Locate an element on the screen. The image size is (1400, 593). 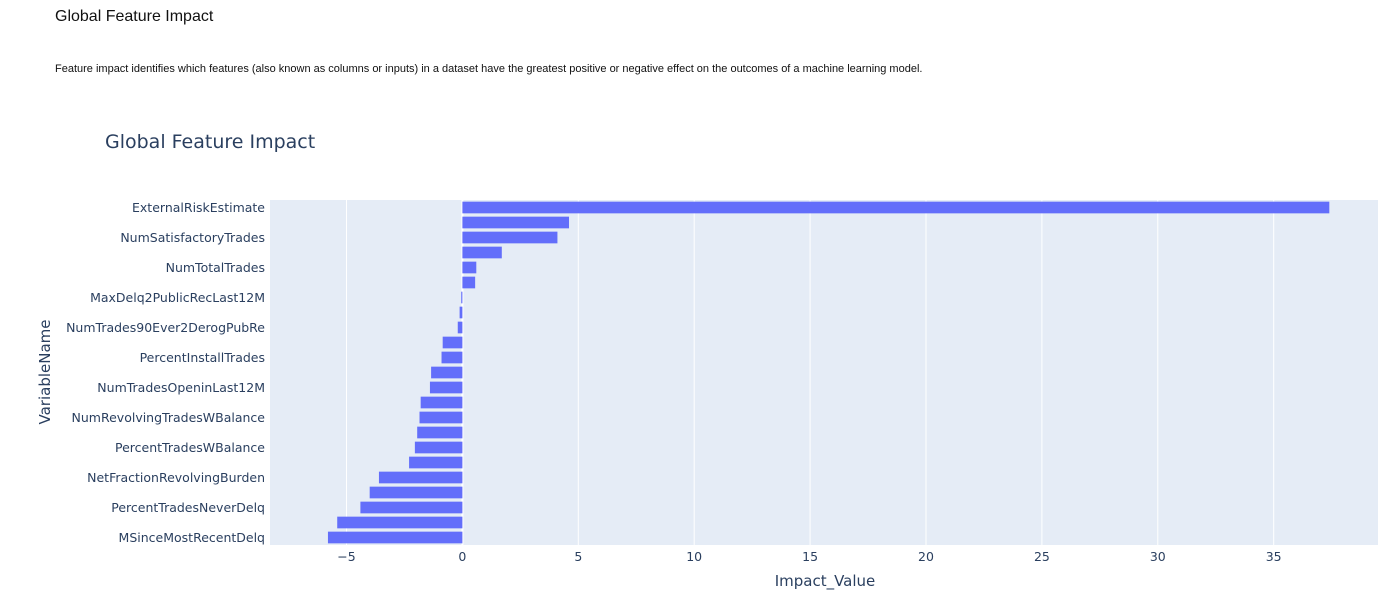
x-tick-label: 0 is located at coordinates (462, 556).